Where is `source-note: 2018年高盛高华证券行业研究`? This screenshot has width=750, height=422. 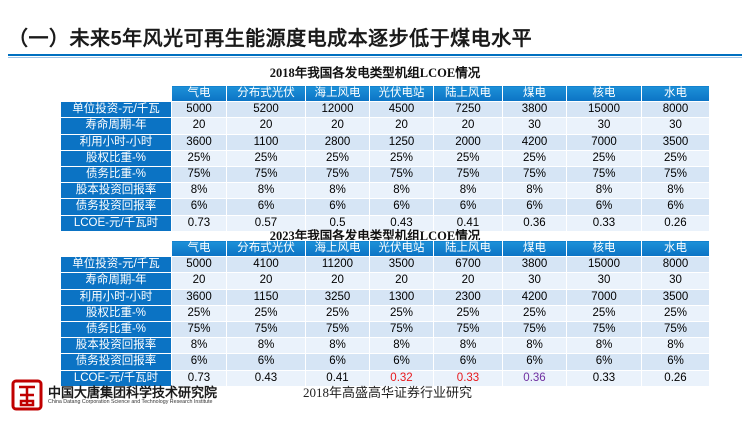 source-note: 2018年高盛高华证券行业研究 is located at coordinates (388, 392).